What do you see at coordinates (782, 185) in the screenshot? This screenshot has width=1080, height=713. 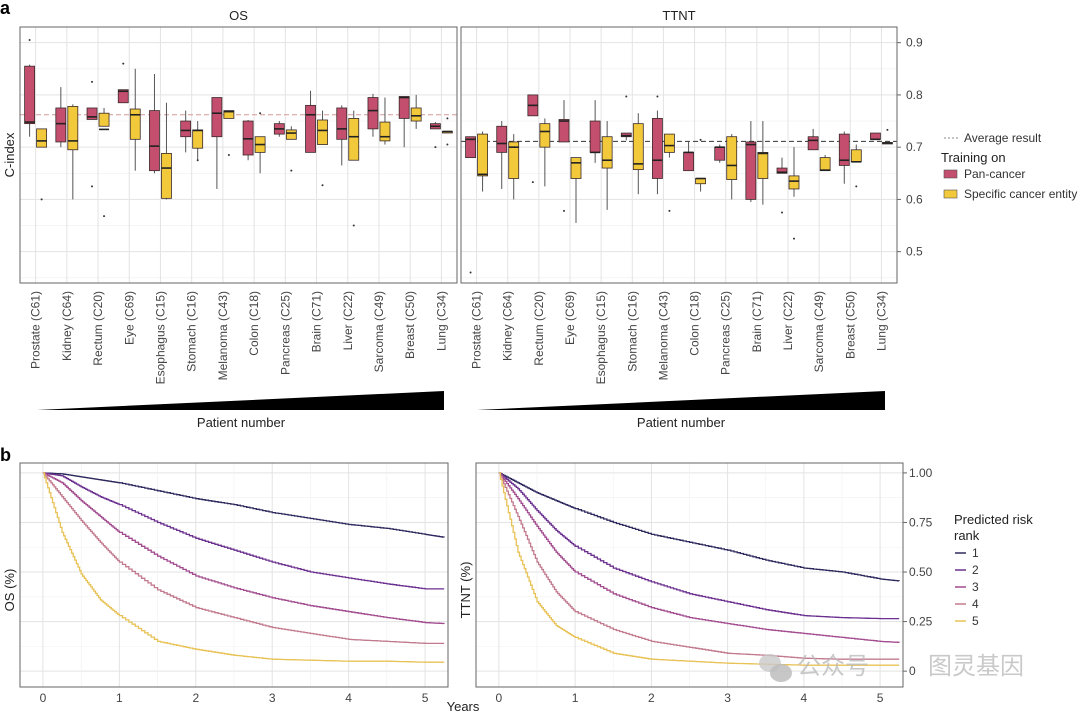 I see `box-pan-cancer-liver-c22` at bounding box center [782, 185].